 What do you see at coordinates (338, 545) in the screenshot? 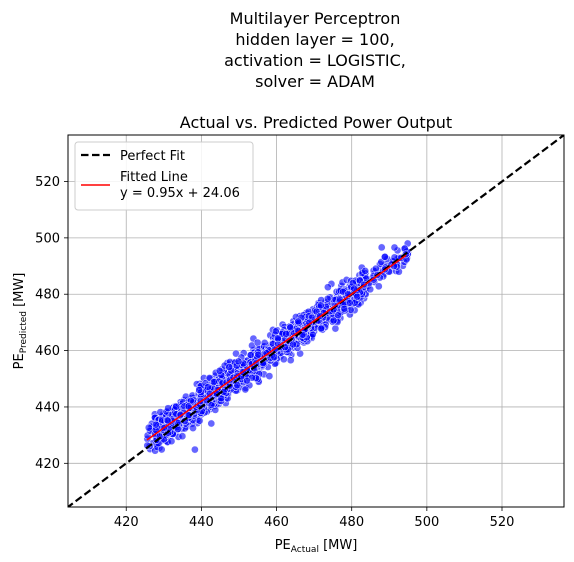
I see `x-axis-label-unit: [MW]` at bounding box center [338, 545].